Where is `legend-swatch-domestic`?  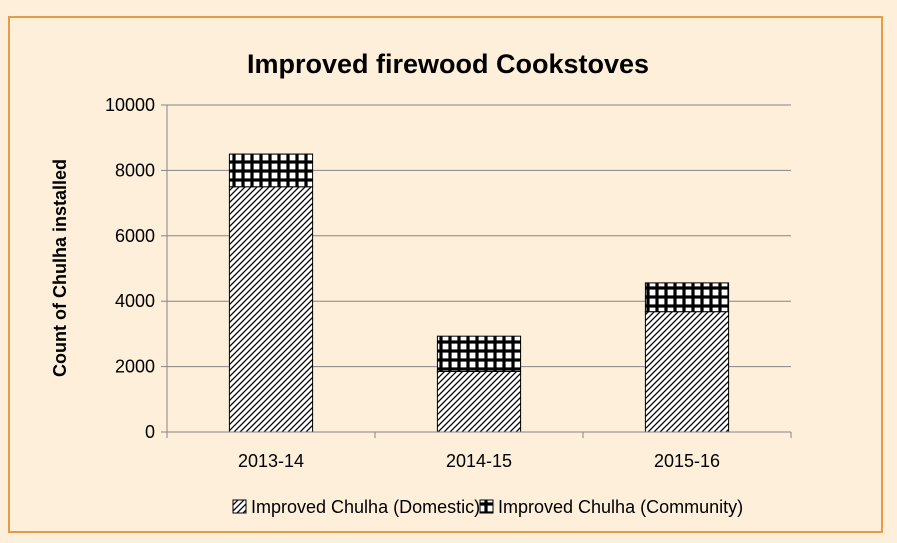
legend-swatch-domestic is located at coordinates (239, 506).